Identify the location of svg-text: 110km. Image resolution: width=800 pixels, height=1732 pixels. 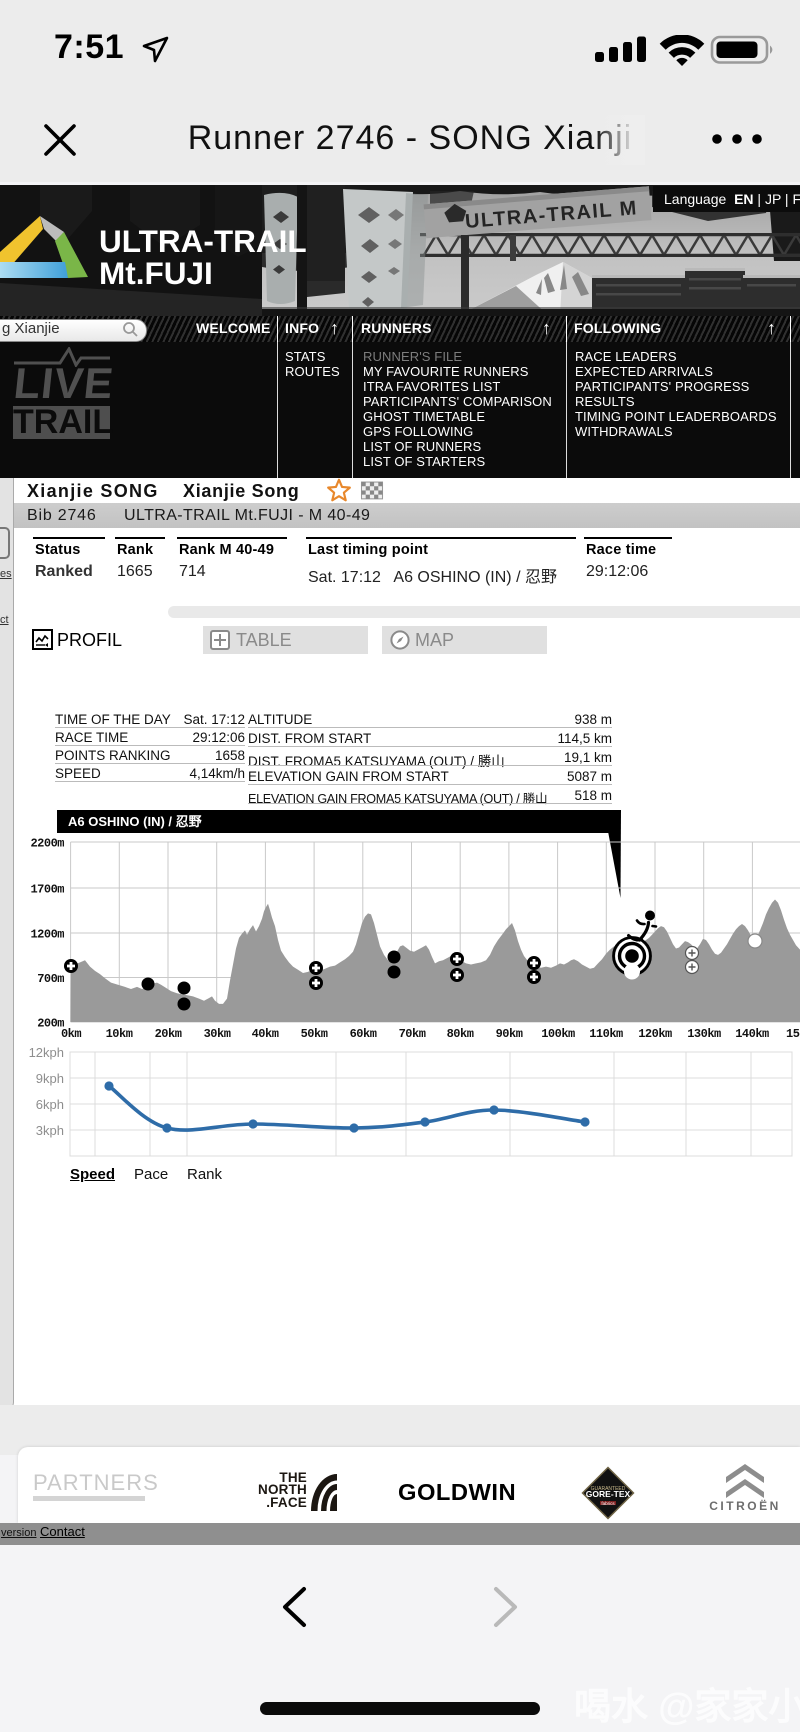
(606, 1034).